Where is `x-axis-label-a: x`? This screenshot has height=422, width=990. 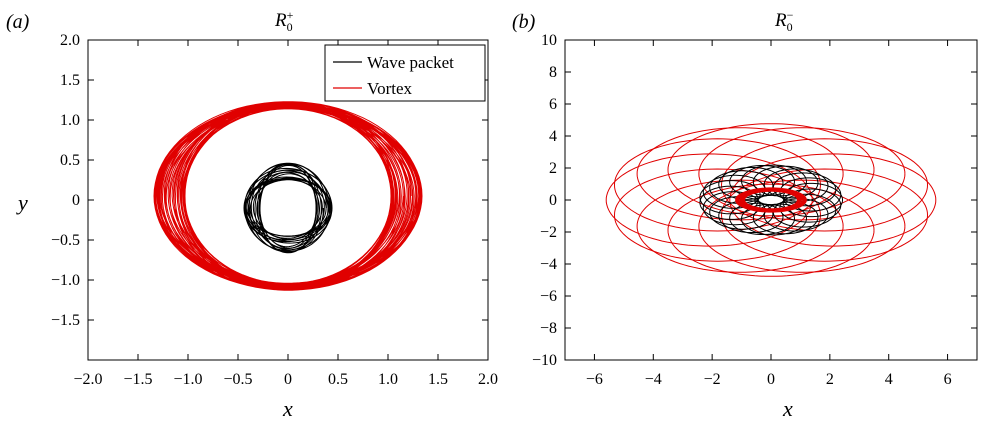 x-axis-label-a: x is located at coordinates (287, 408).